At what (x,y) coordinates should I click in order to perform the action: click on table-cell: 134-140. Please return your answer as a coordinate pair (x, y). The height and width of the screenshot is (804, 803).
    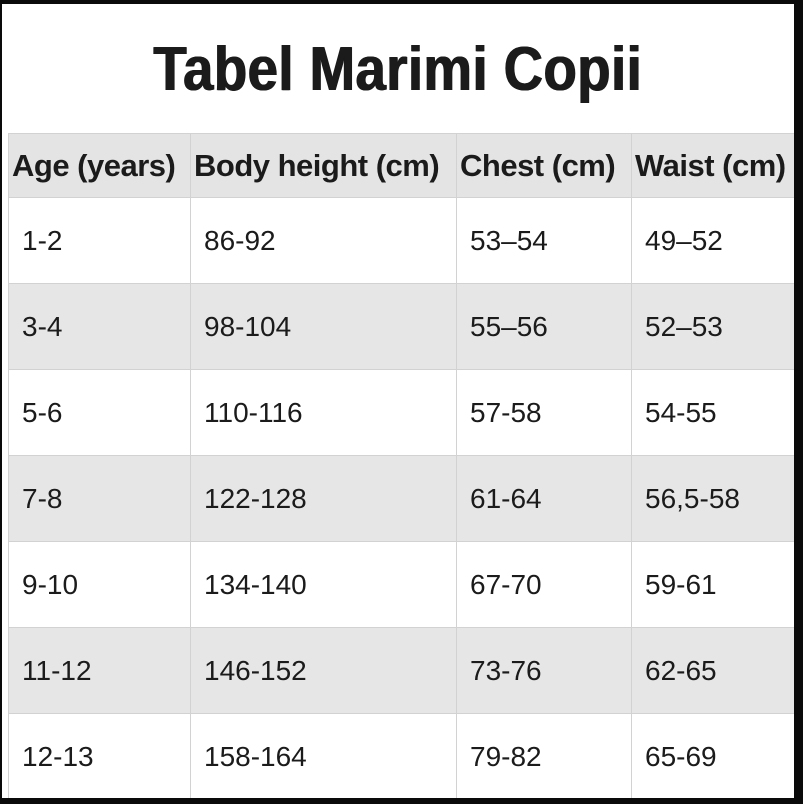
    Looking at the image, I should click on (323, 584).